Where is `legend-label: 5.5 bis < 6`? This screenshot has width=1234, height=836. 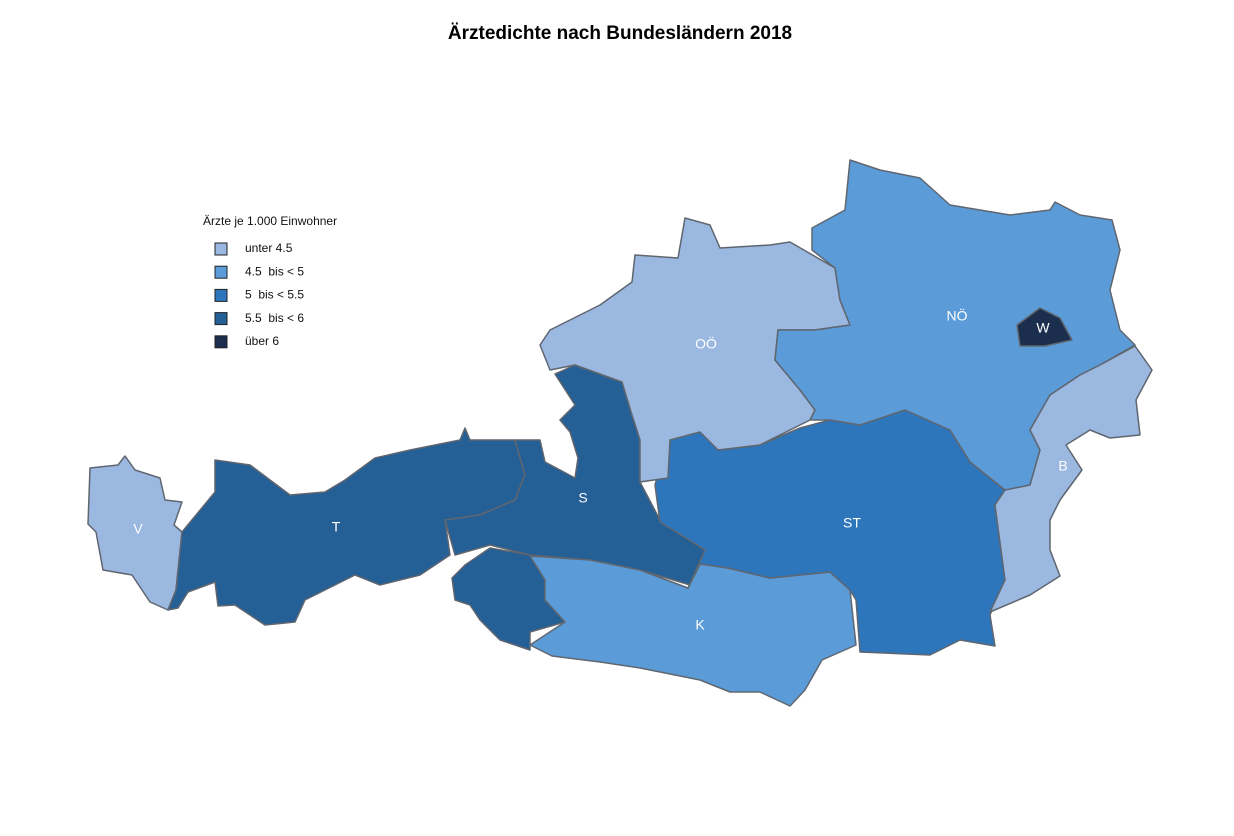 legend-label: 5.5 bis < 6 is located at coordinates (274, 318).